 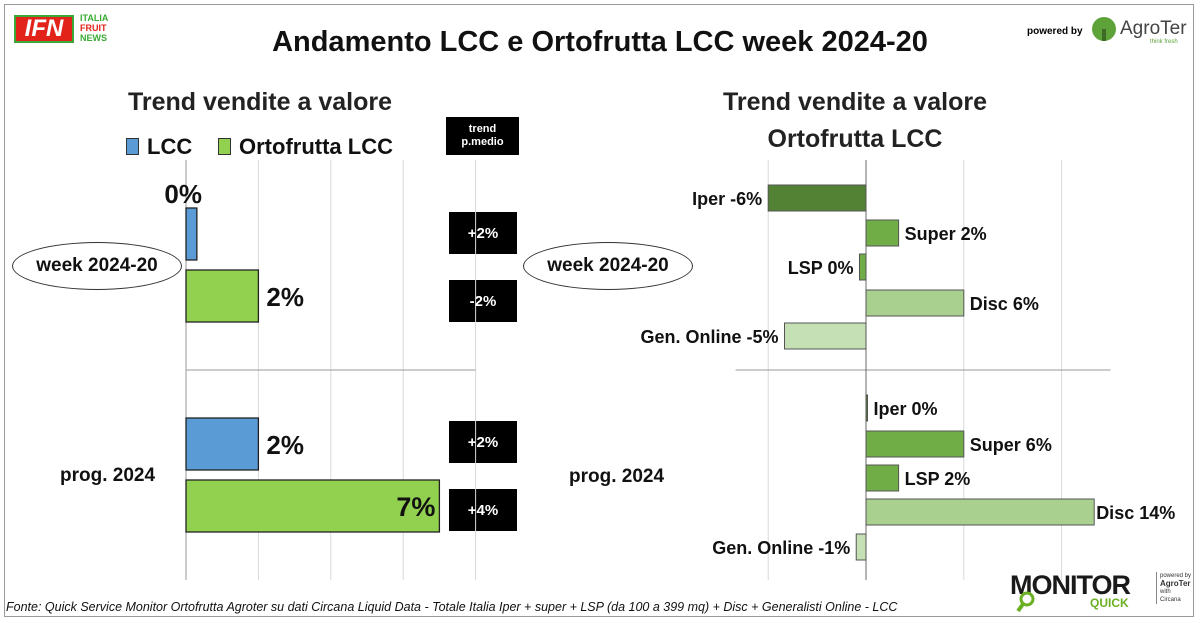 What do you see at coordinates (482, 142) in the screenshot?
I see `trend-header-line-2: p.medio` at bounding box center [482, 142].